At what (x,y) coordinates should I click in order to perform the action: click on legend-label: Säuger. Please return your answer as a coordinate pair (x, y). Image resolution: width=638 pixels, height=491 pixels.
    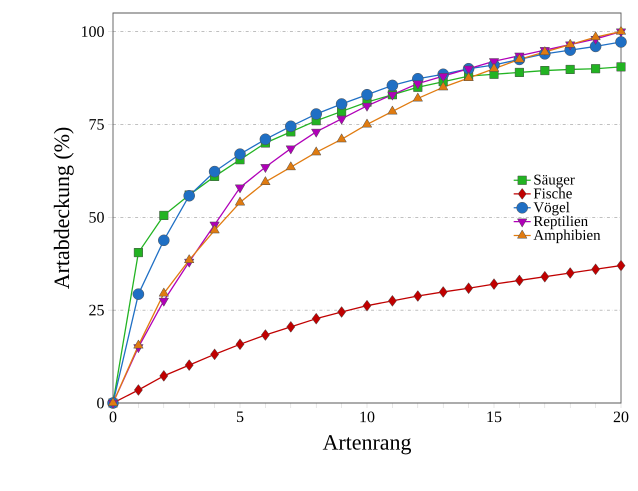
    Looking at the image, I should click on (554, 181).